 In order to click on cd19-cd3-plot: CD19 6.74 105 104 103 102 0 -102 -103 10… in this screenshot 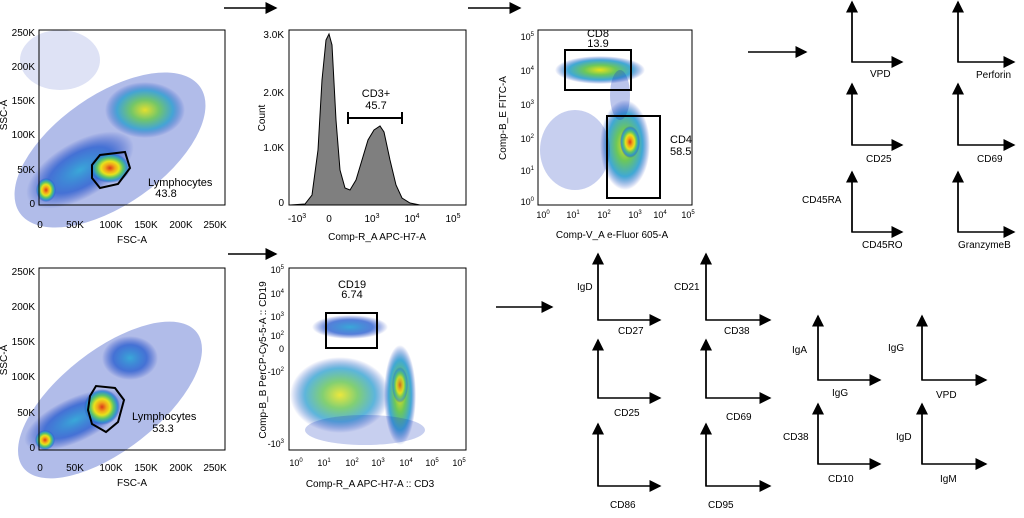, I will do `click(362, 377)`.